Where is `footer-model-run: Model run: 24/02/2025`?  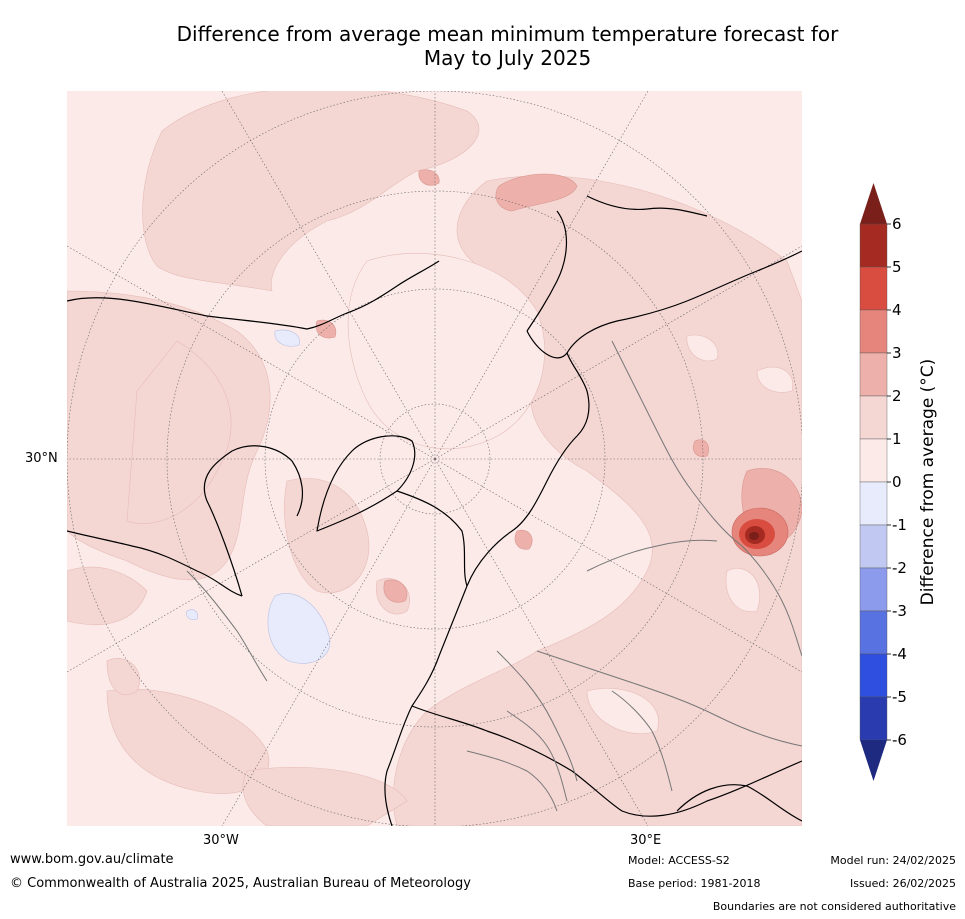
footer-model-run: Model run: 24/02/2025 is located at coordinates (893, 860).